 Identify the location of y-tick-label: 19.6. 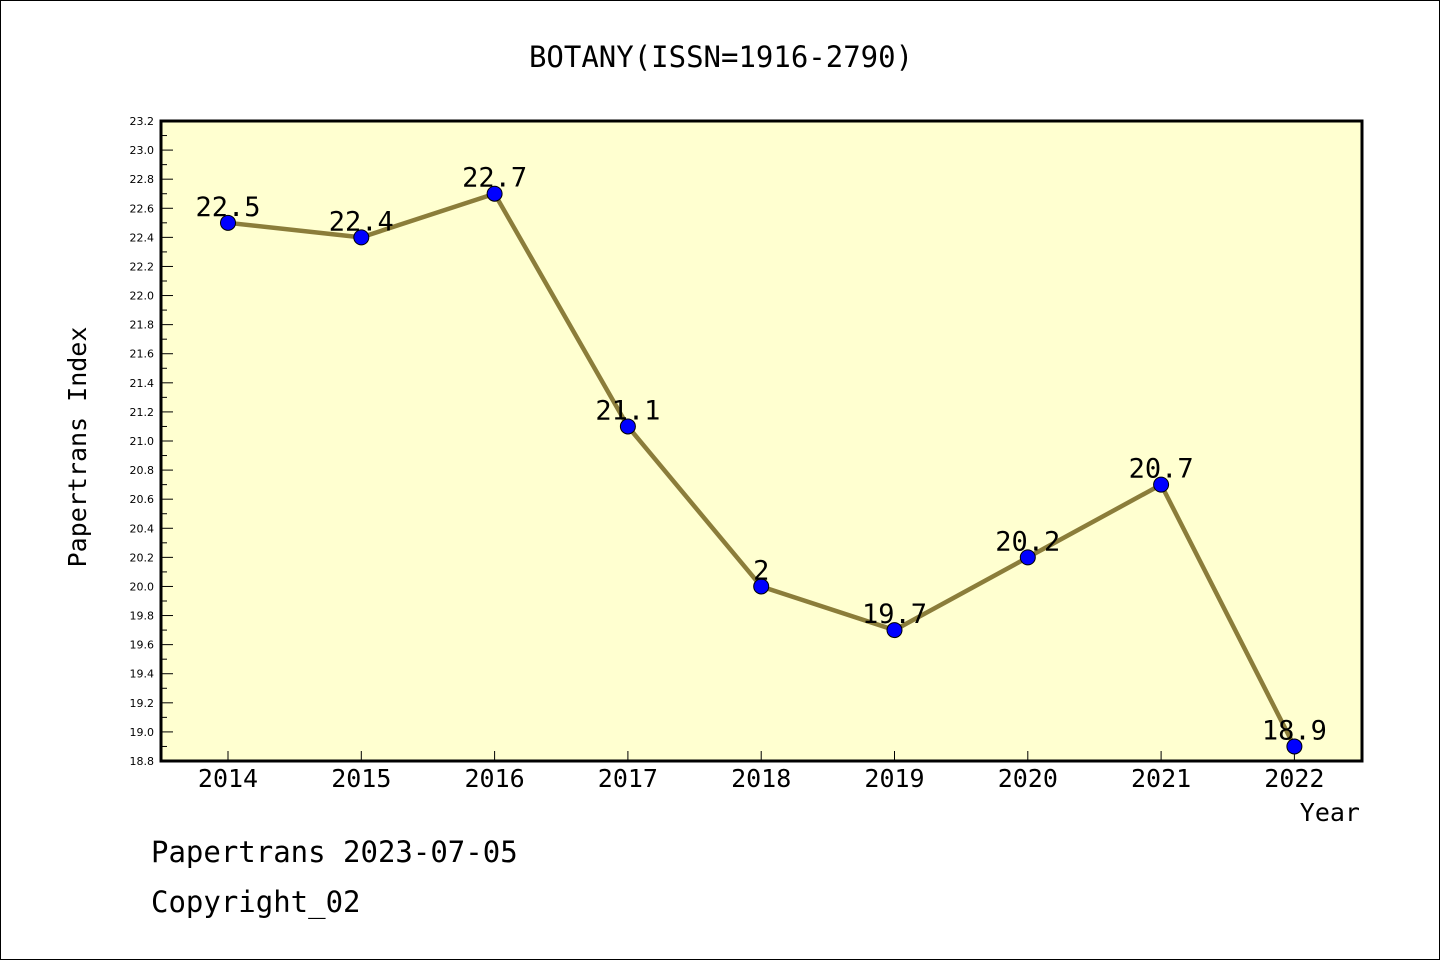
(142, 645).